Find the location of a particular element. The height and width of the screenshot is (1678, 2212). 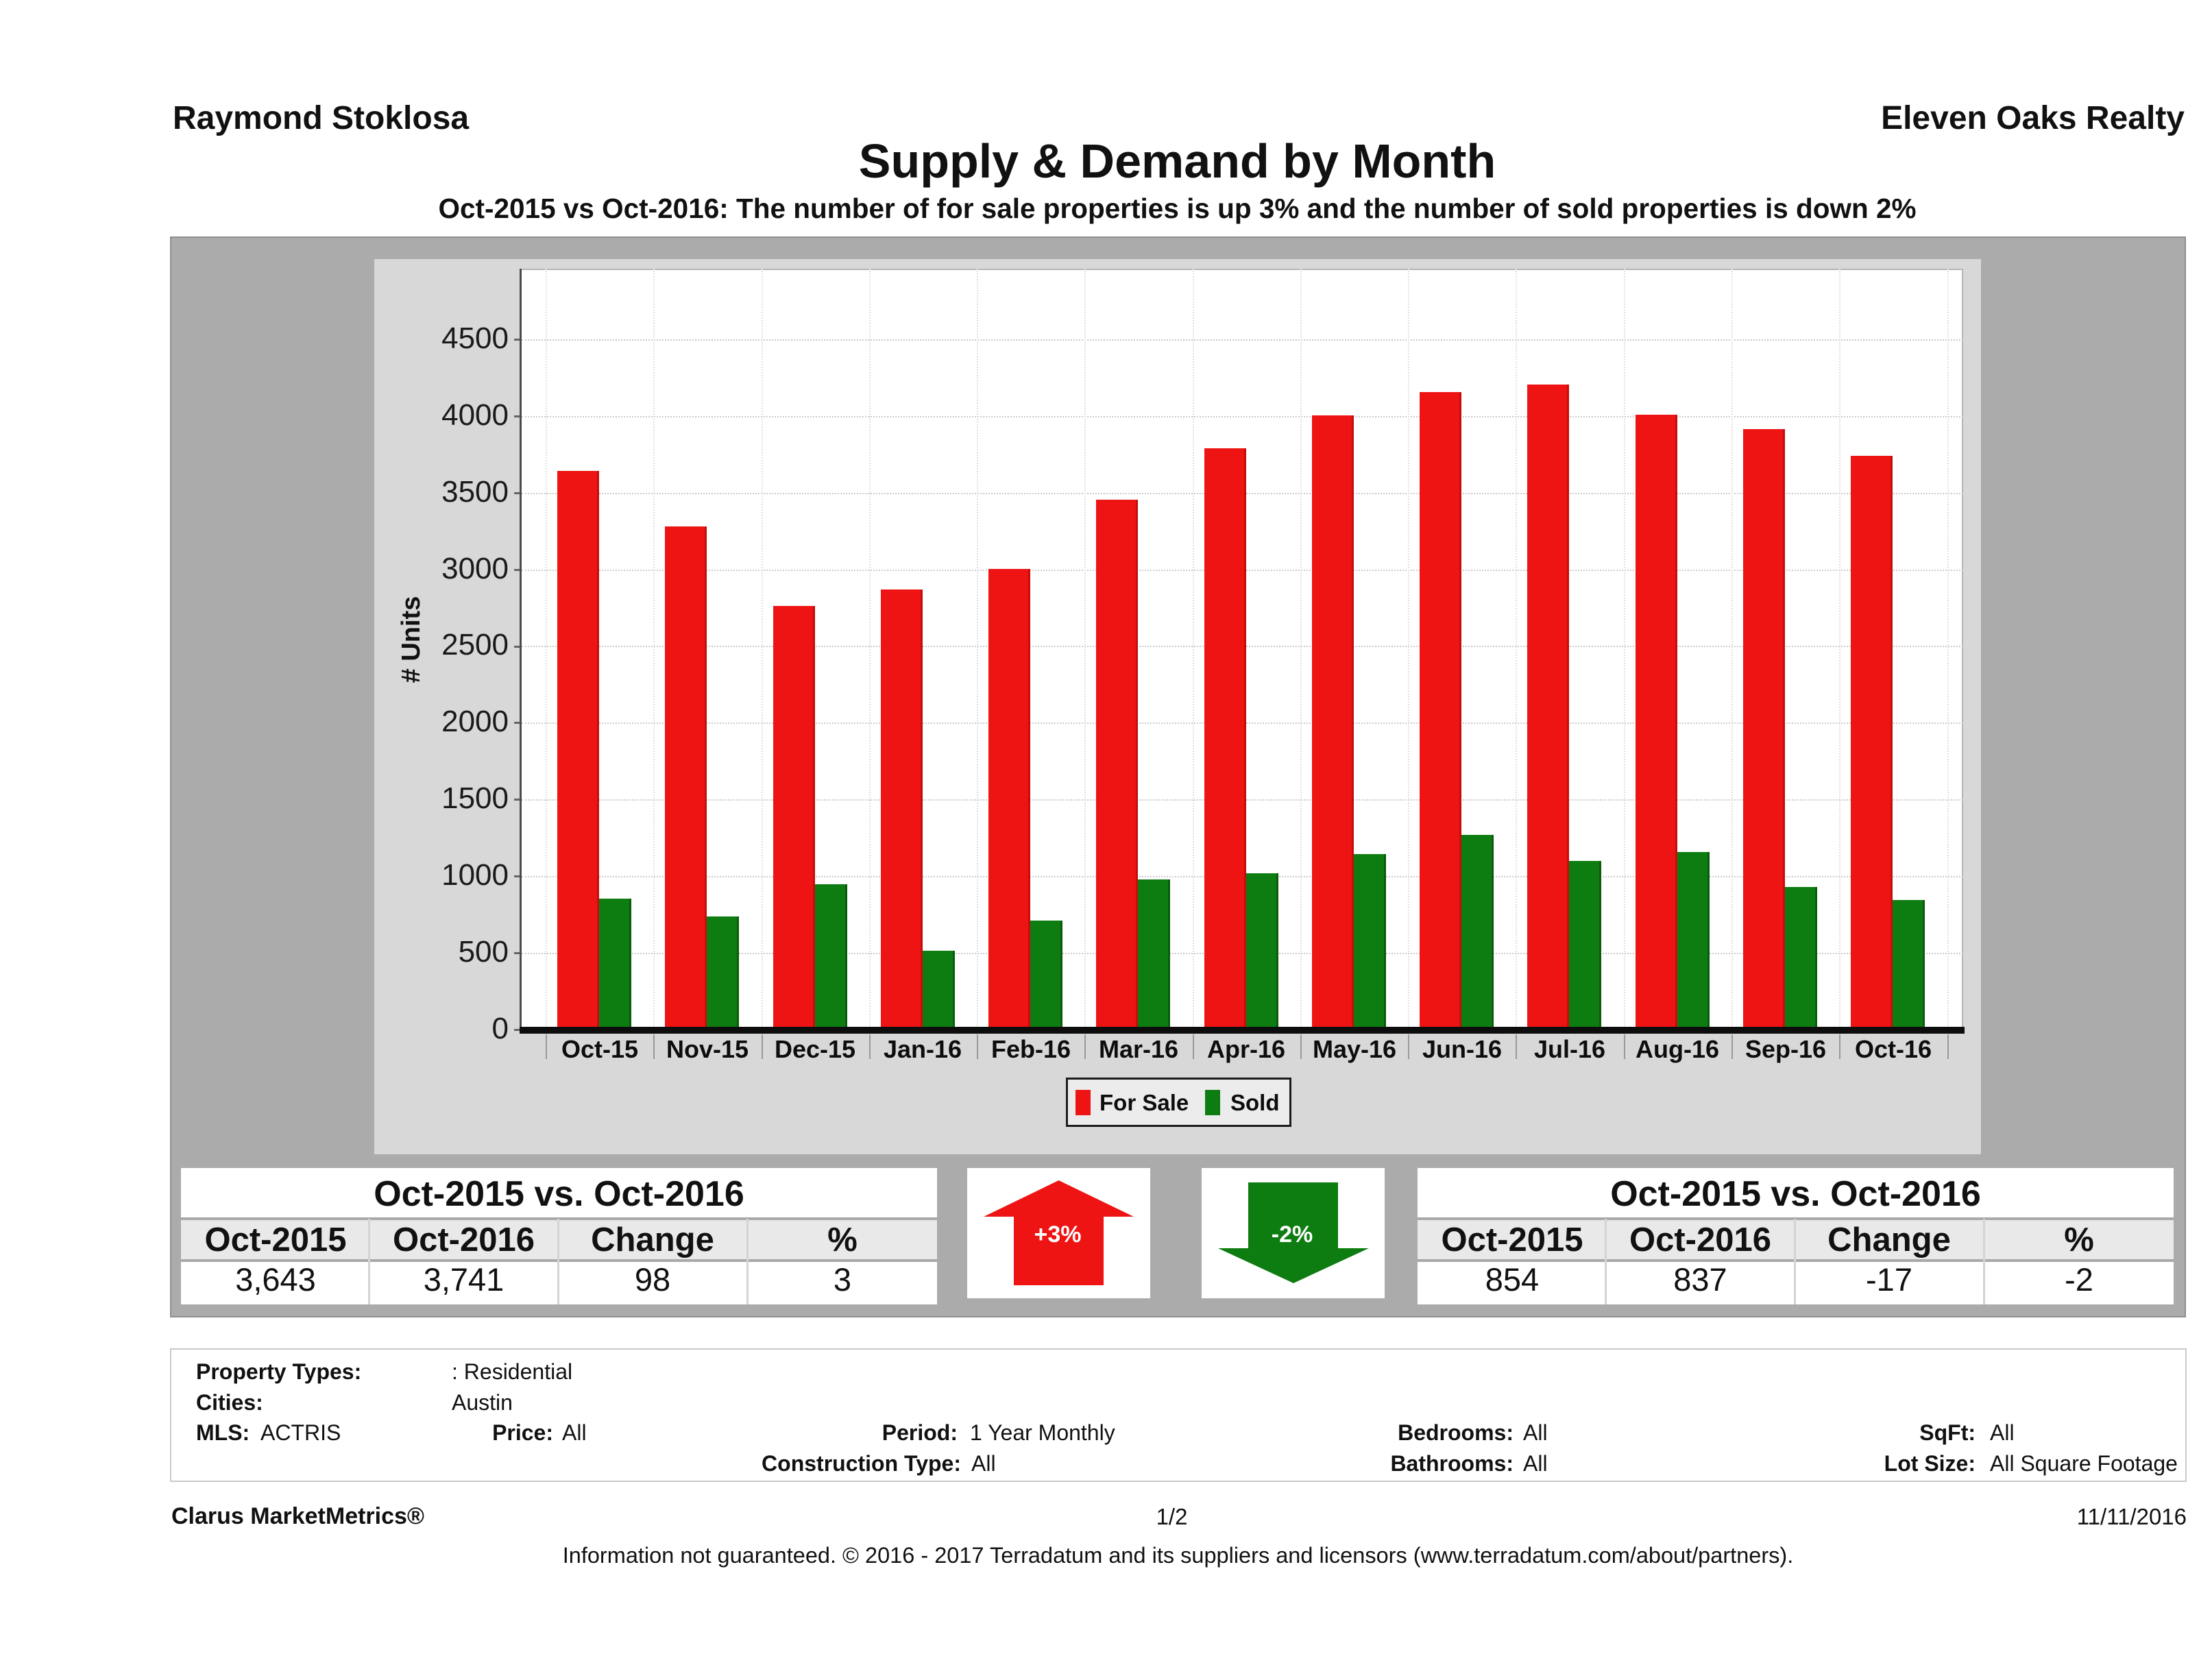

svg-text: -2% is located at coordinates (1293, 1234).